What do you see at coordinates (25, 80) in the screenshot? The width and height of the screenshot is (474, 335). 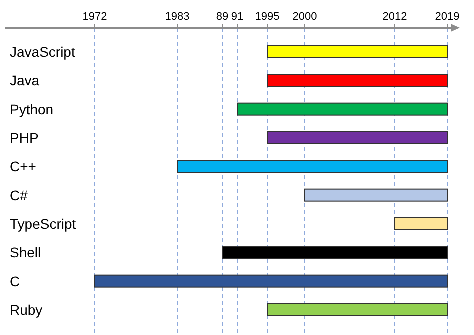 I see `y-tick-label: Java` at bounding box center [25, 80].